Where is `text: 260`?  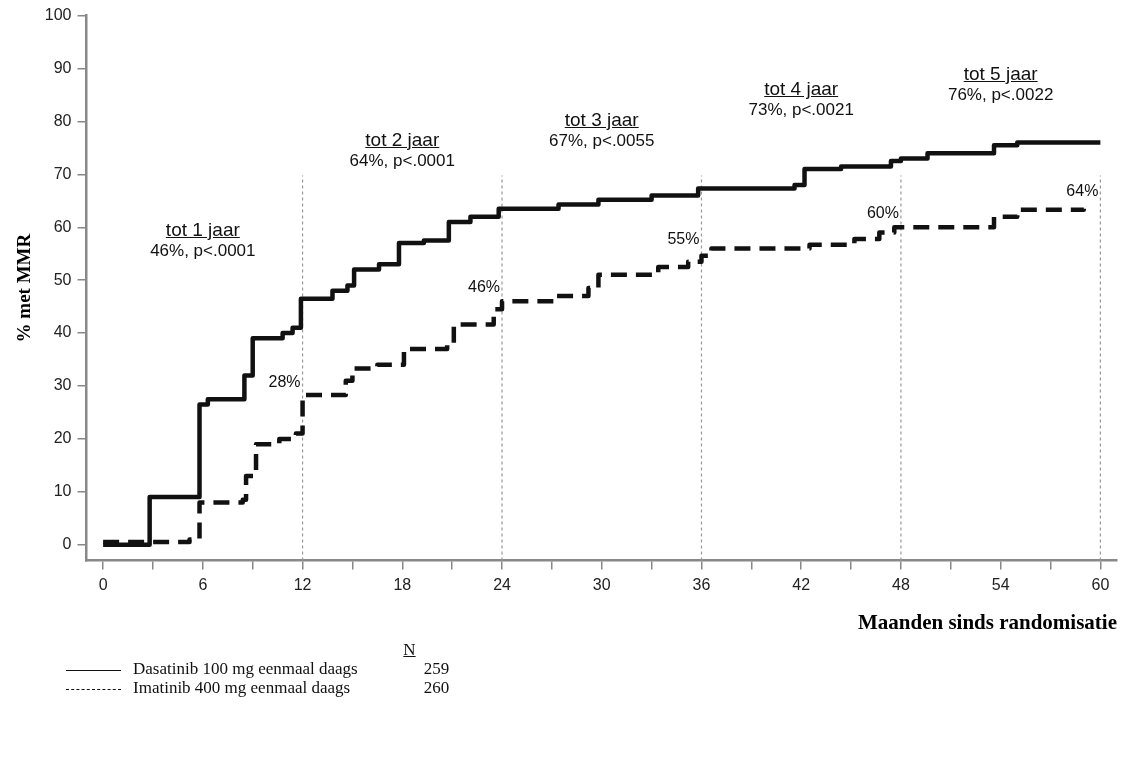
text: 260 is located at coordinates (436, 687).